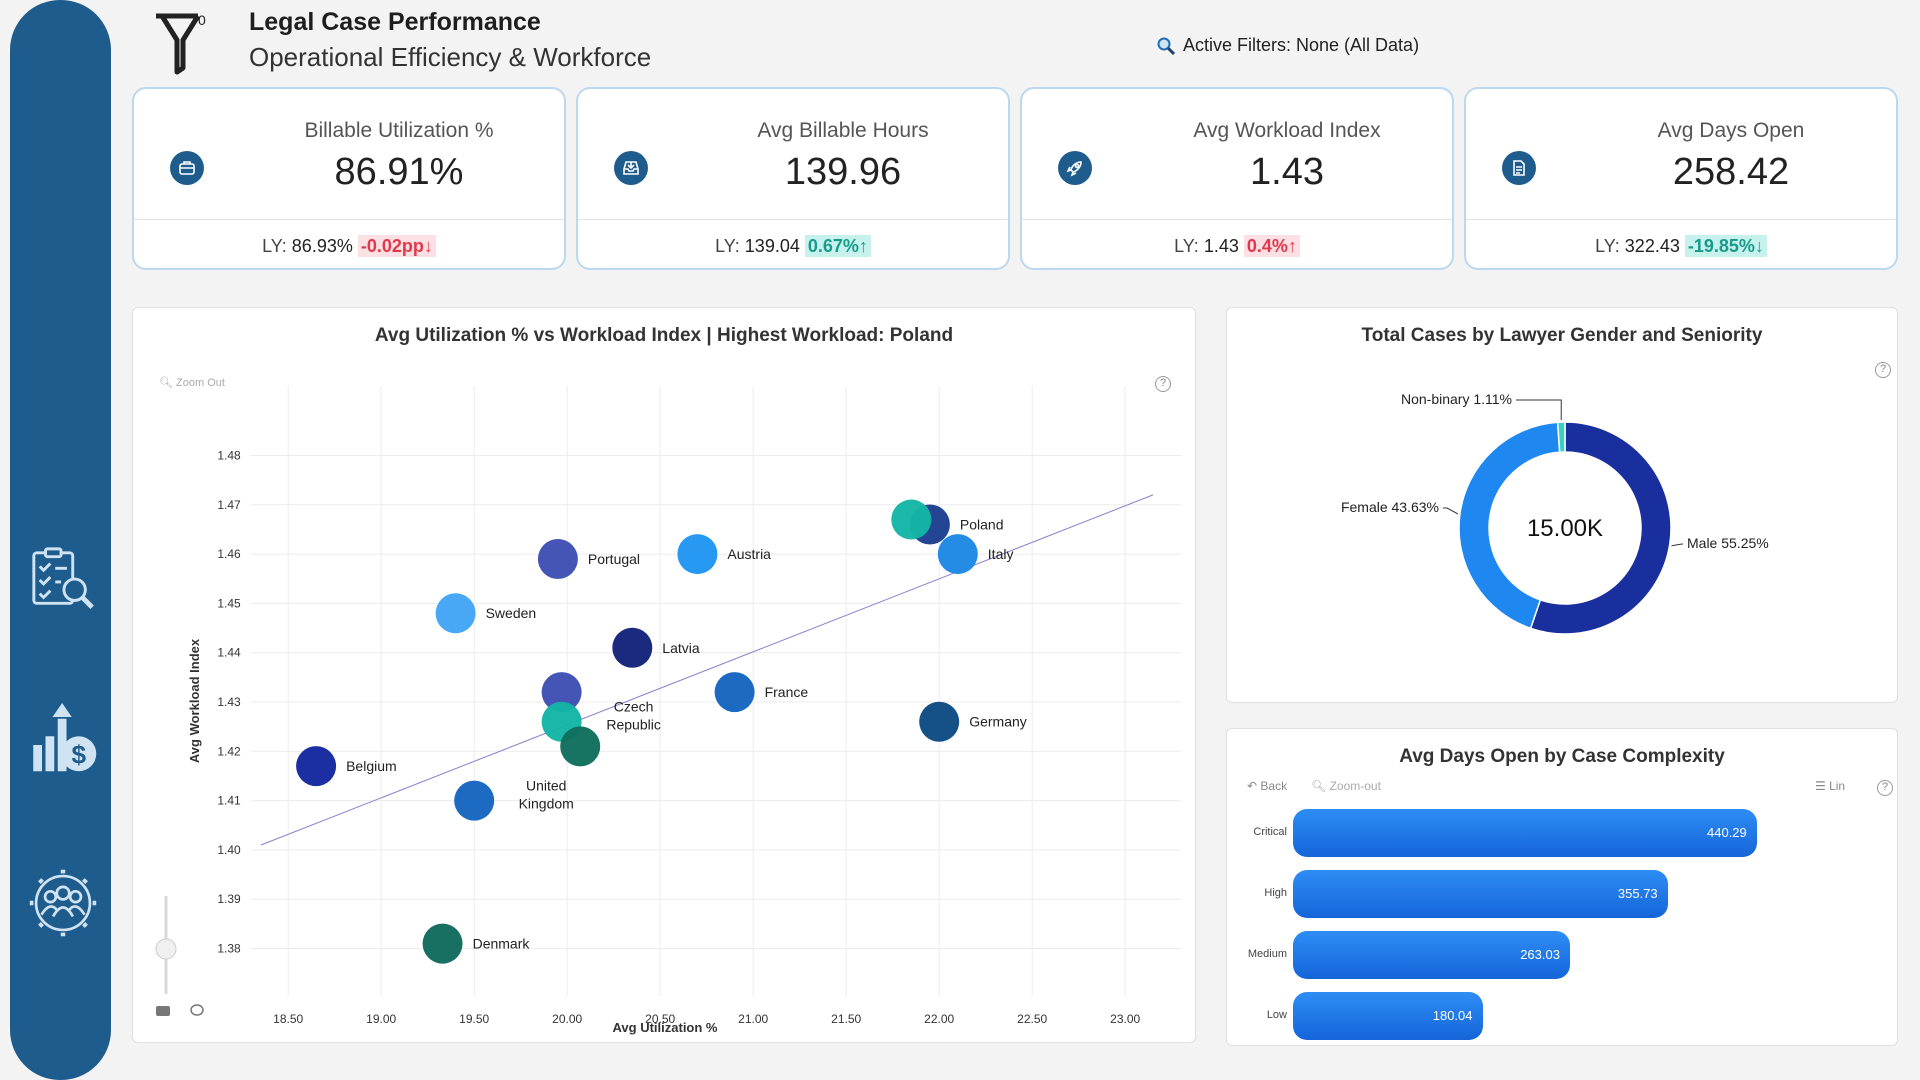  What do you see at coordinates (1271, 246) in the screenshot?
I see `delta-badge: 0.4%↑` at bounding box center [1271, 246].